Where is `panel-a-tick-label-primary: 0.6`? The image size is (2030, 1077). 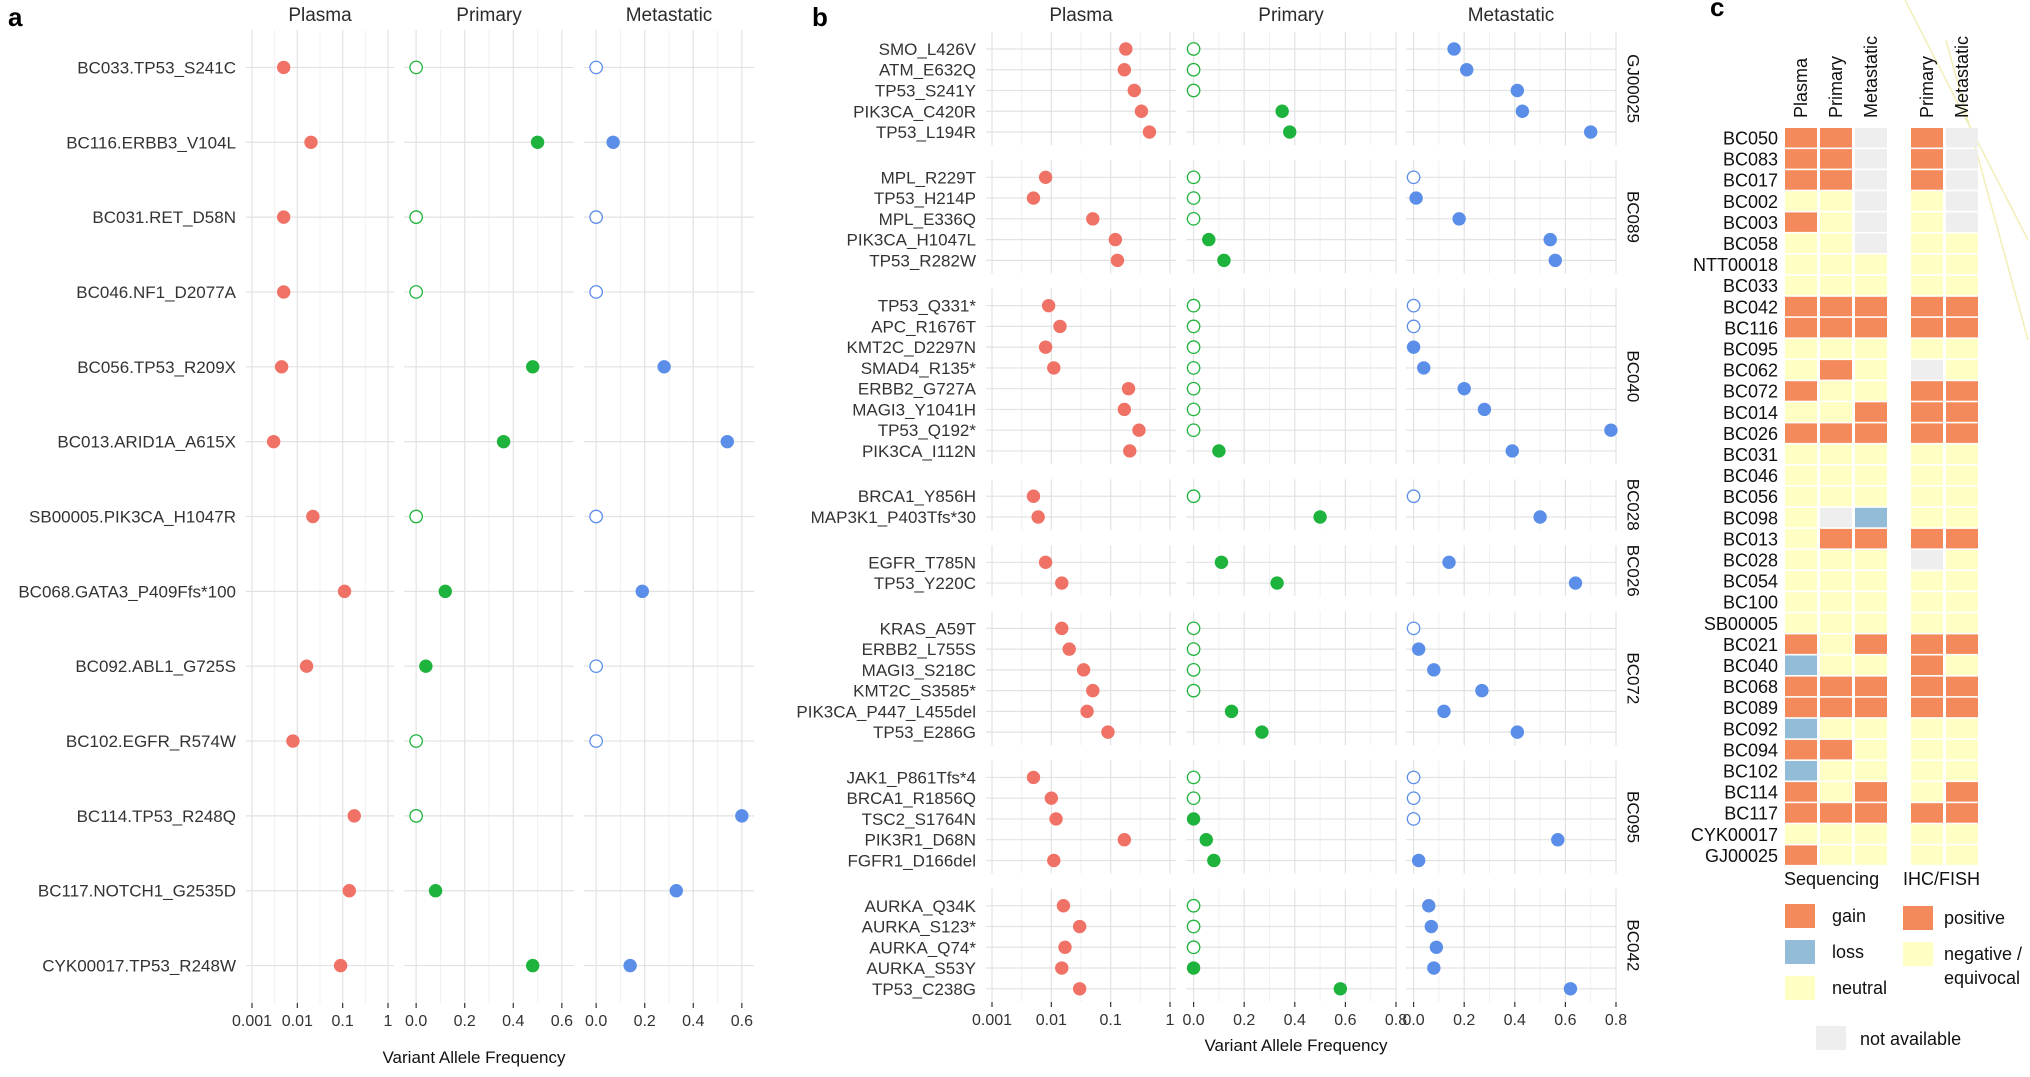
panel-a-tick-label-primary: 0.6 is located at coordinates (562, 1021).